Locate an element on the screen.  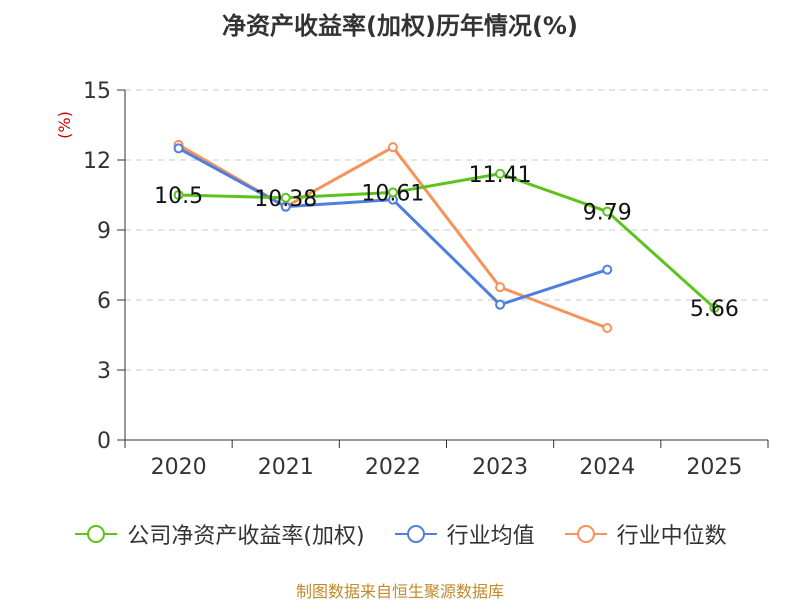
legend-marker-company is located at coordinates (96, 534).